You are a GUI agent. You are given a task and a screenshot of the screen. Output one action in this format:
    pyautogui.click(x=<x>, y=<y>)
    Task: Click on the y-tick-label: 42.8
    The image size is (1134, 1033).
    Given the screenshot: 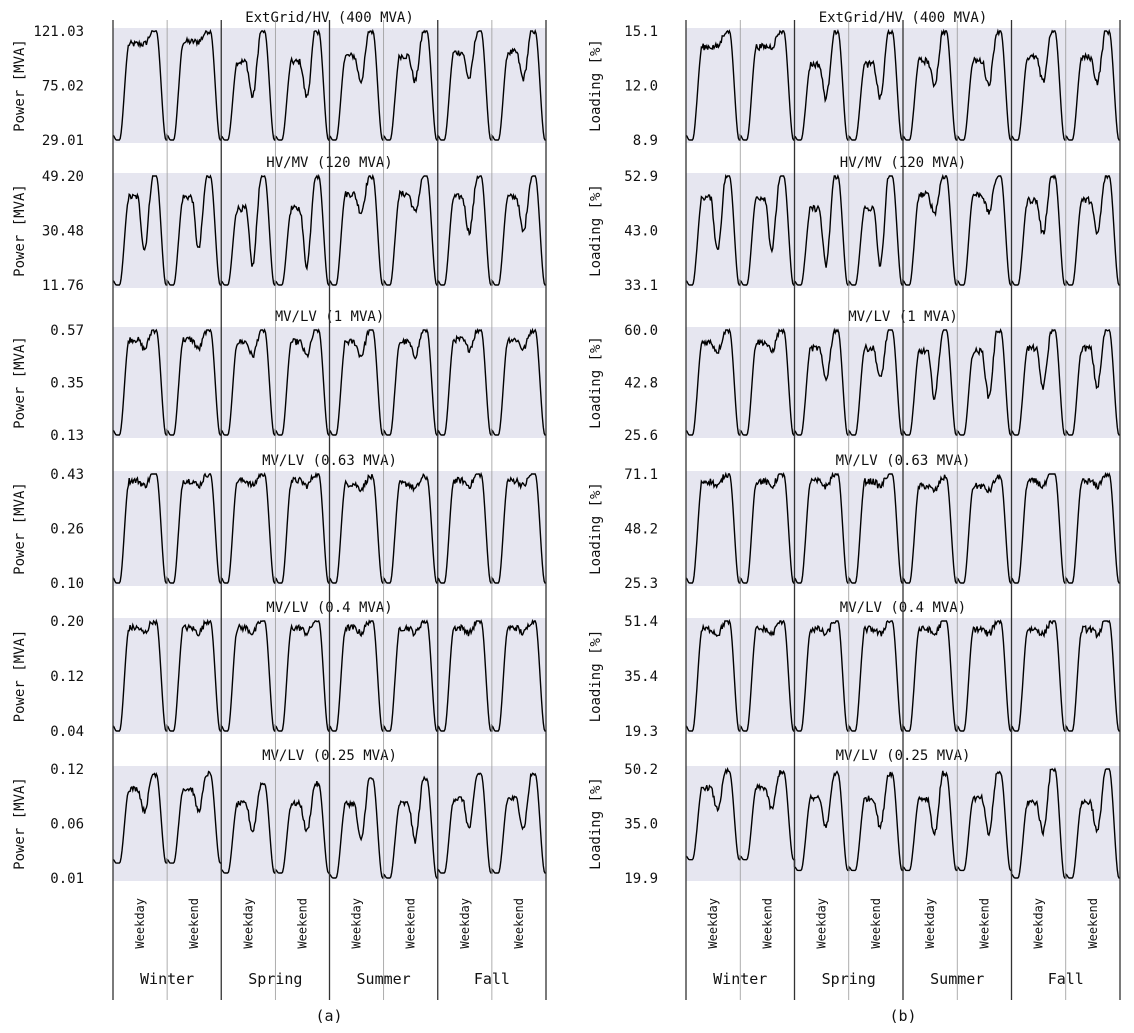 What is the action you would take?
    pyautogui.click(x=641, y=384)
    